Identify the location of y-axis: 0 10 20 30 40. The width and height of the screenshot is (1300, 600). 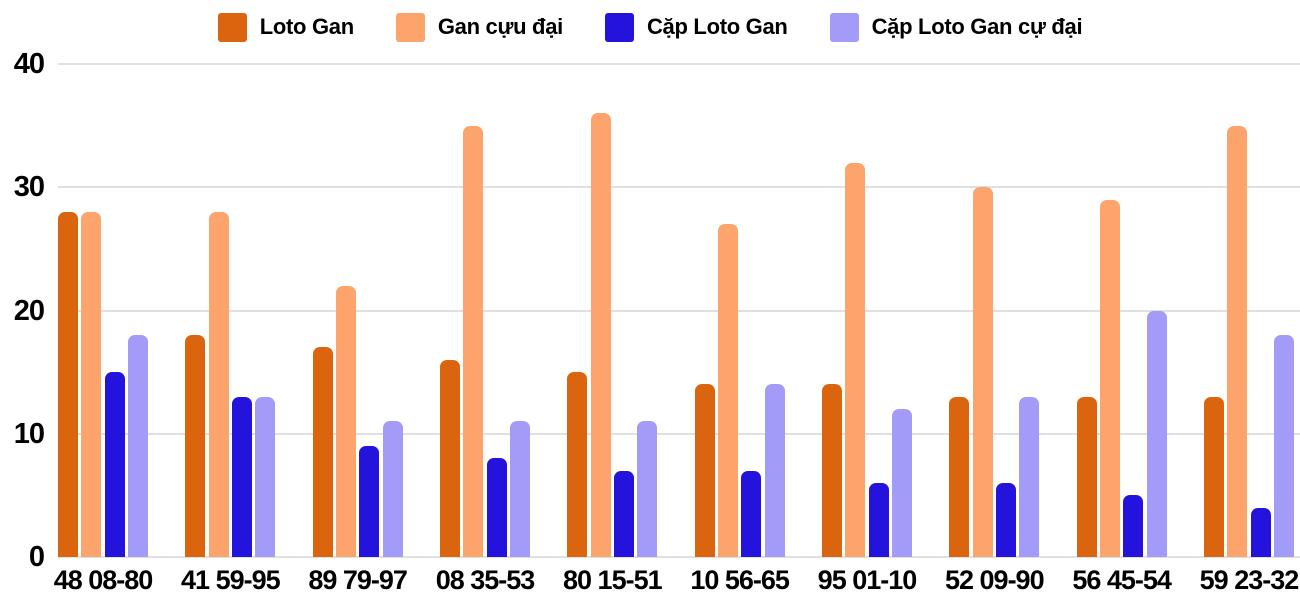
(22, 310).